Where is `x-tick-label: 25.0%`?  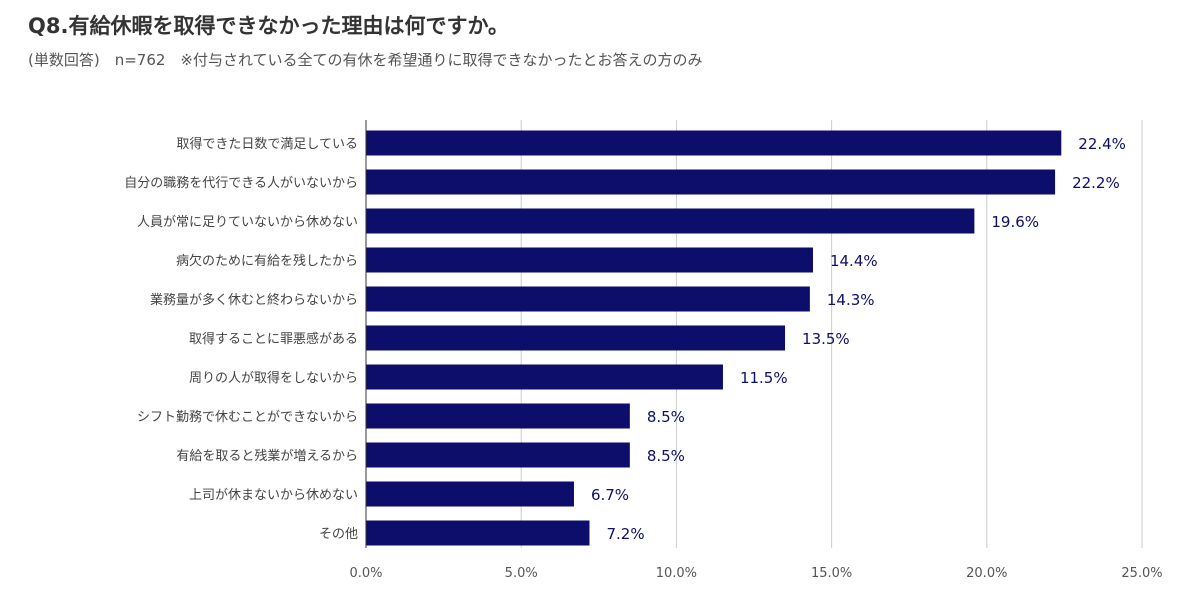
x-tick-label: 25.0% is located at coordinates (1141, 573).